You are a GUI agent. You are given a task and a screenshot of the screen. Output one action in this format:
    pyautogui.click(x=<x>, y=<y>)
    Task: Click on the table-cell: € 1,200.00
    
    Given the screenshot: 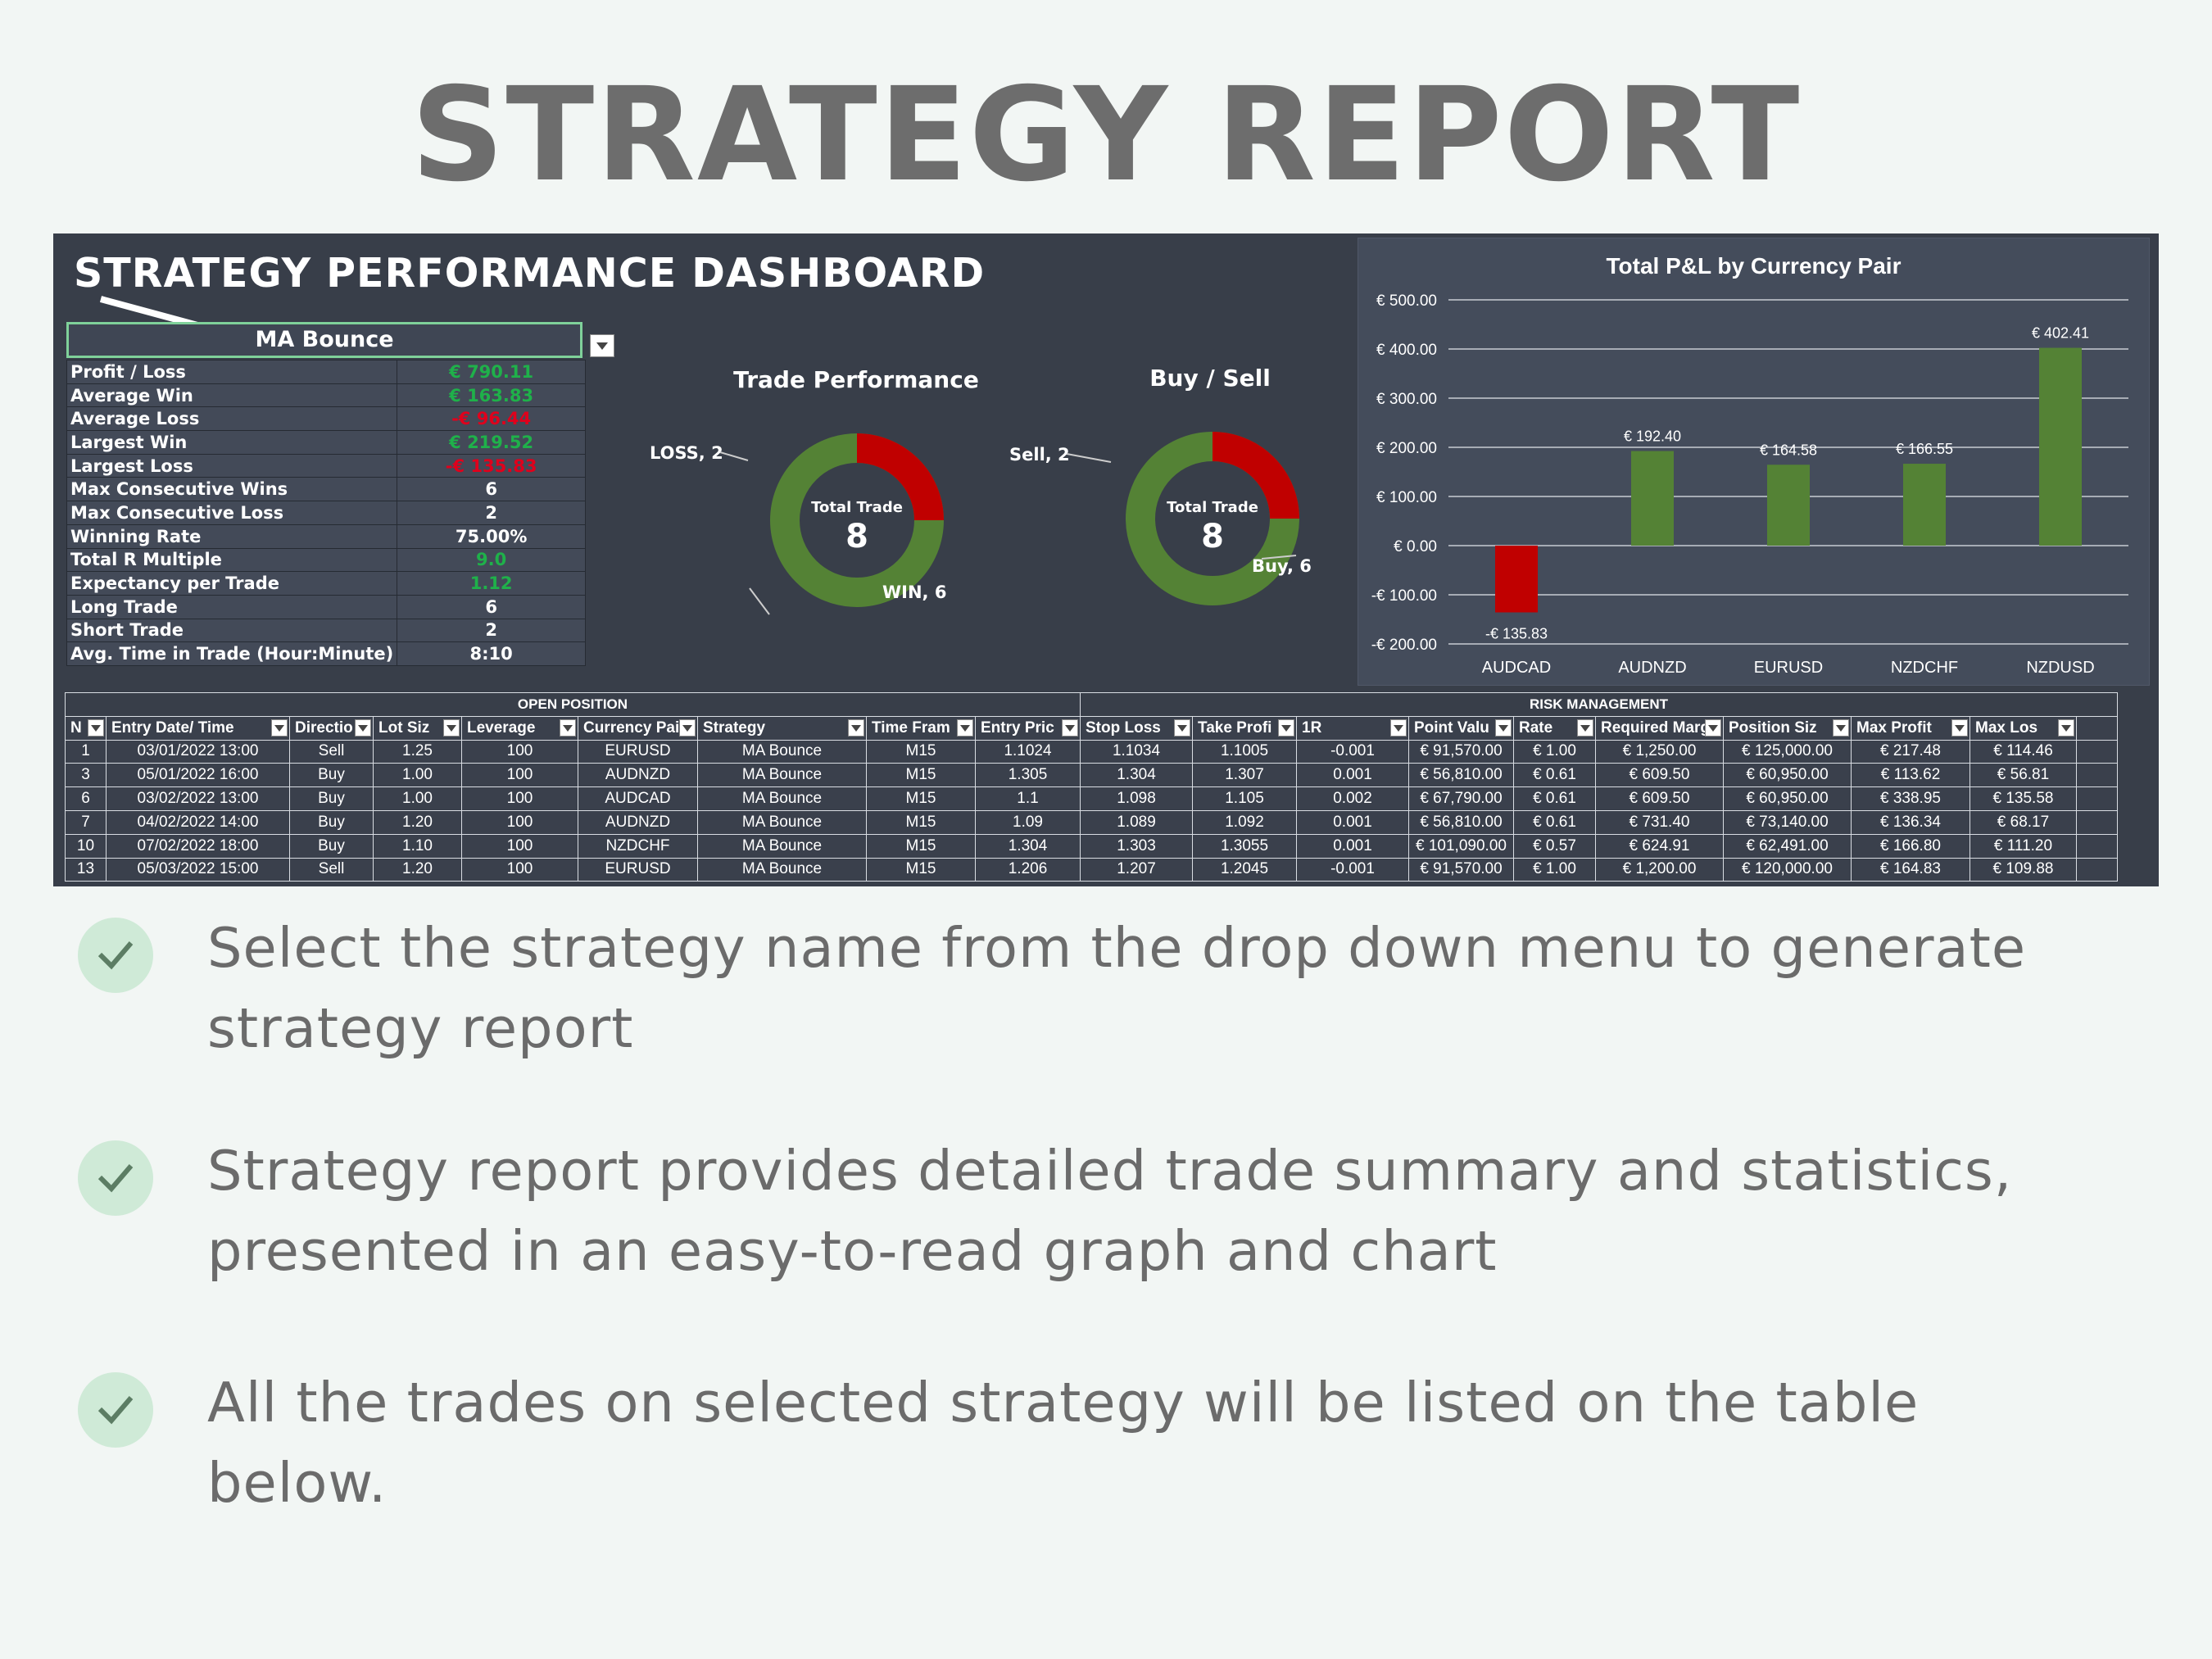 What is the action you would take?
    pyautogui.click(x=1659, y=869)
    